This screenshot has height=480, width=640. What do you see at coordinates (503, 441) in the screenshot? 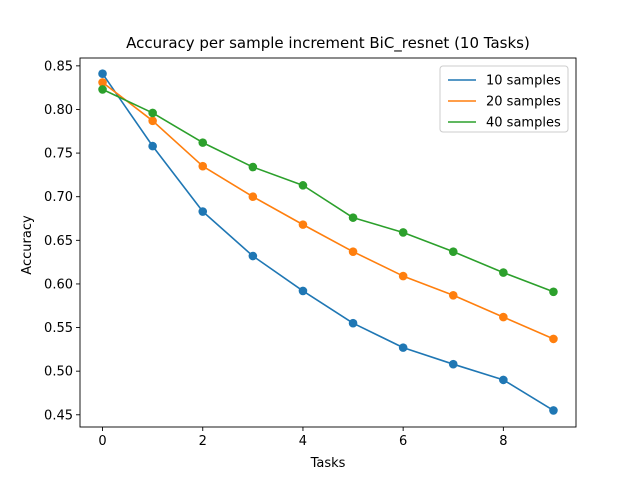
I see `x-tick-label: 8` at bounding box center [503, 441].